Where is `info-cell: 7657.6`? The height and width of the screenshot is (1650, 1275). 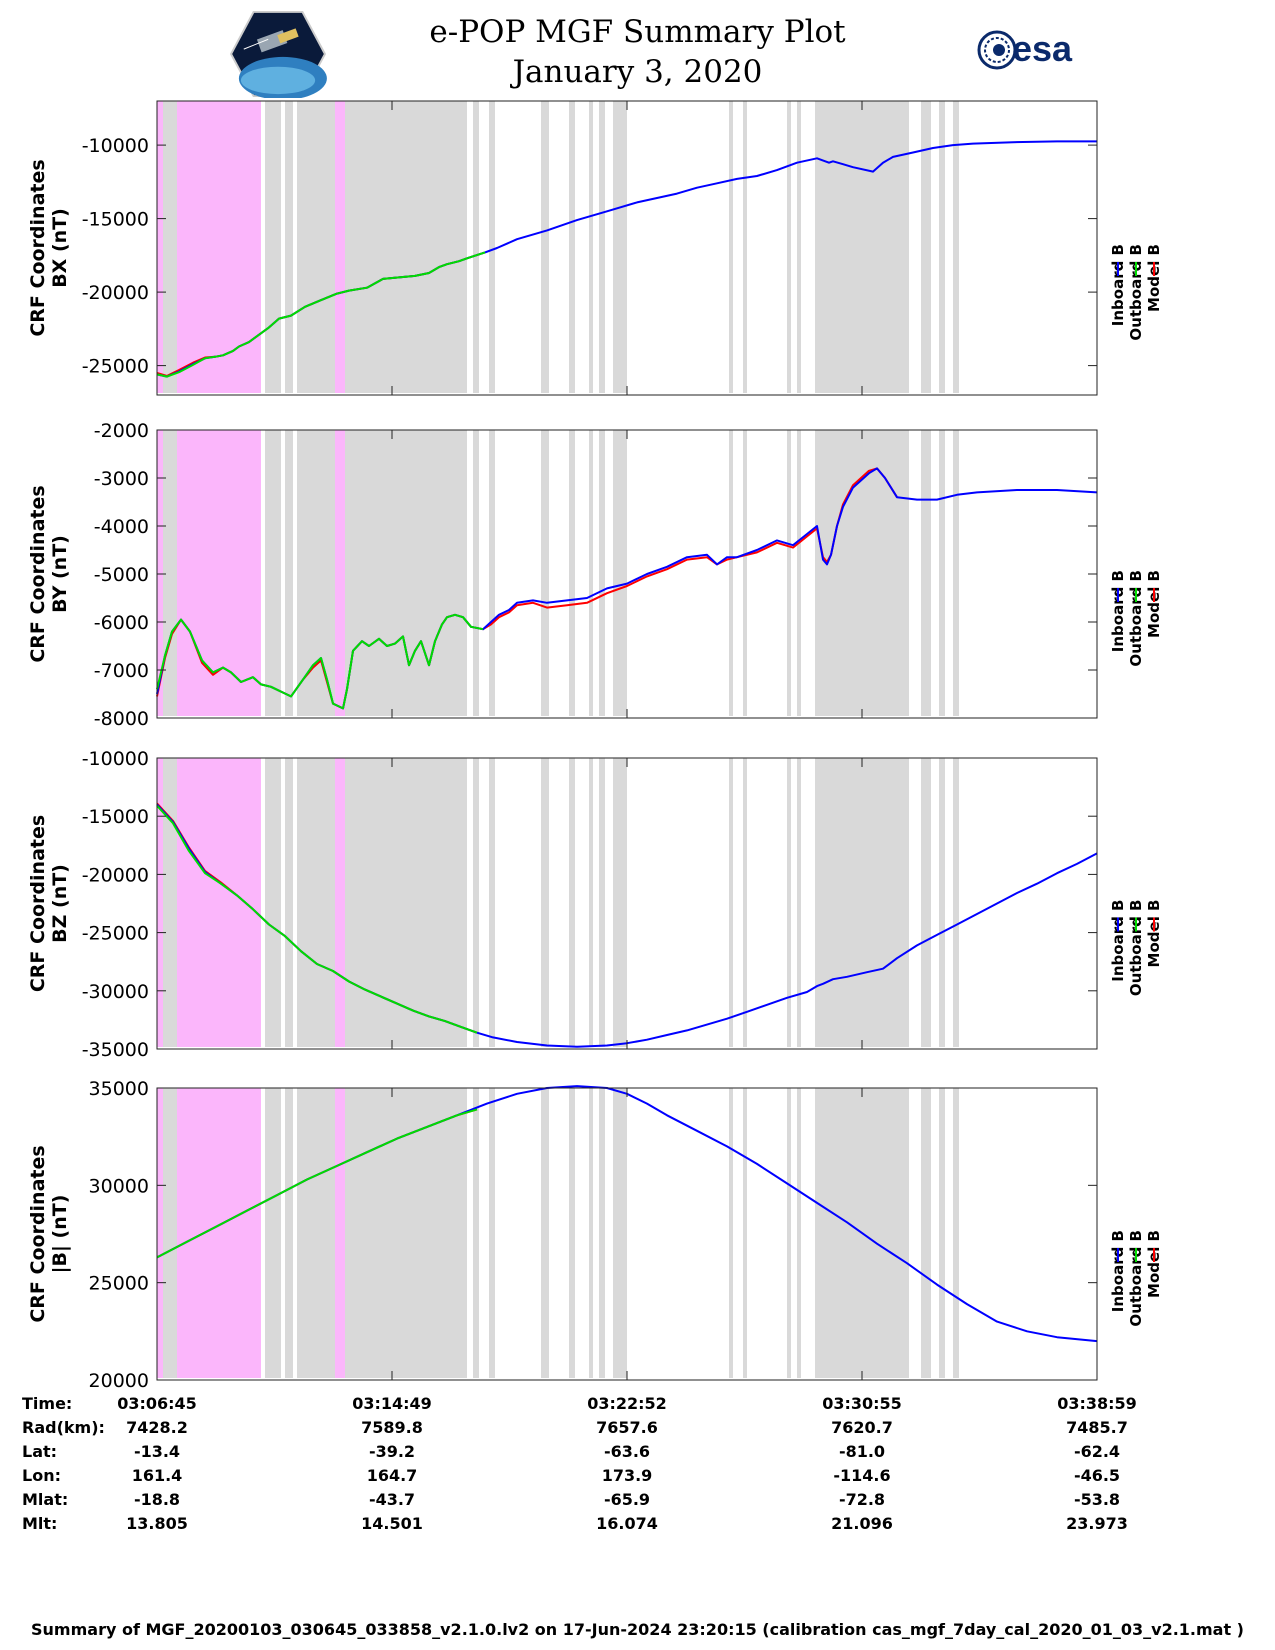
info-cell: 7657.6 is located at coordinates (627, 1427).